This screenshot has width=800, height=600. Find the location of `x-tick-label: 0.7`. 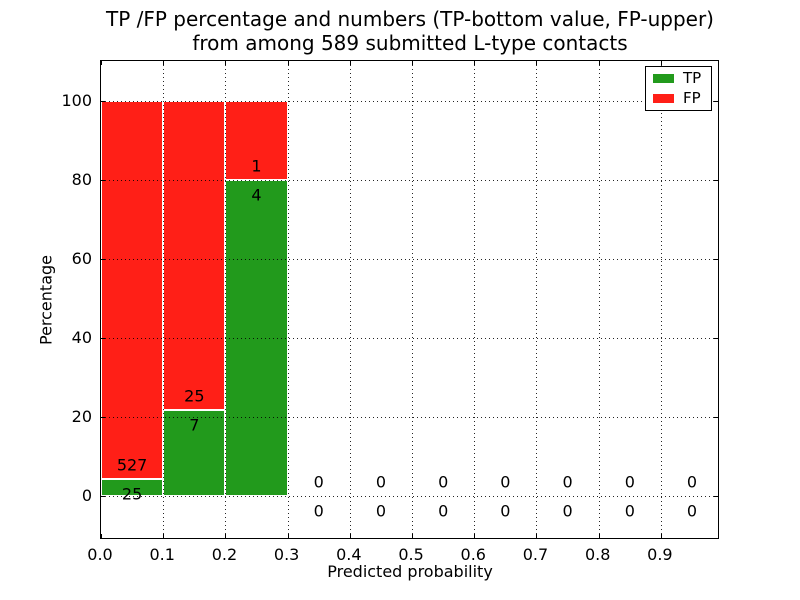

x-tick-label: 0.7 is located at coordinates (535, 554).